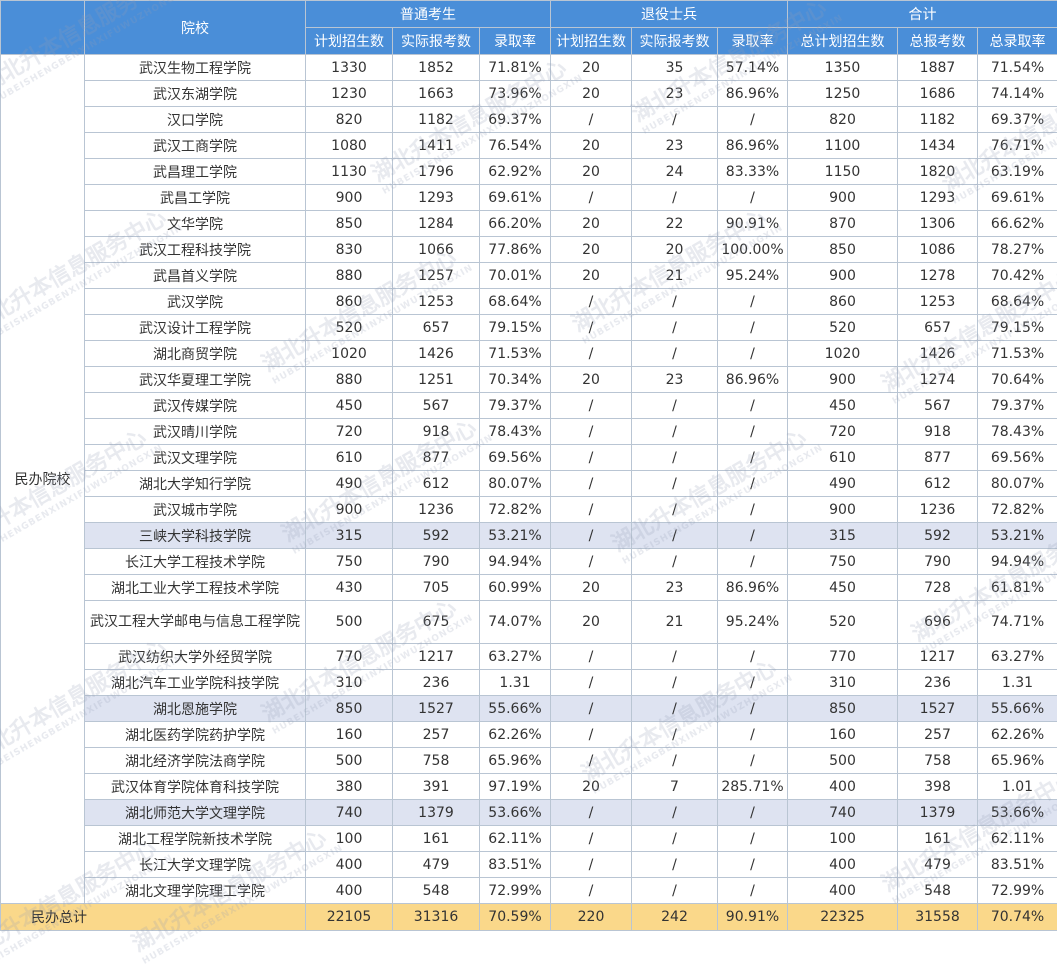  Describe the element at coordinates (843, 94) in the screenshot. I see `table-cell: 1250` at that location.